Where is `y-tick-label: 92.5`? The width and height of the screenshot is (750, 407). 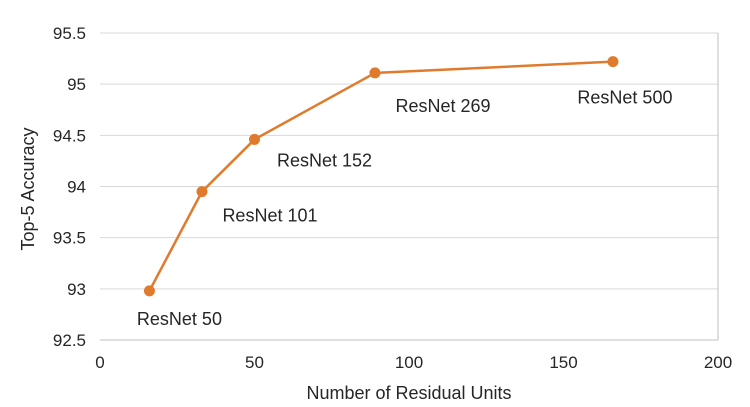
y-tick-label: 92.5 is located at coordinates (69, 340).